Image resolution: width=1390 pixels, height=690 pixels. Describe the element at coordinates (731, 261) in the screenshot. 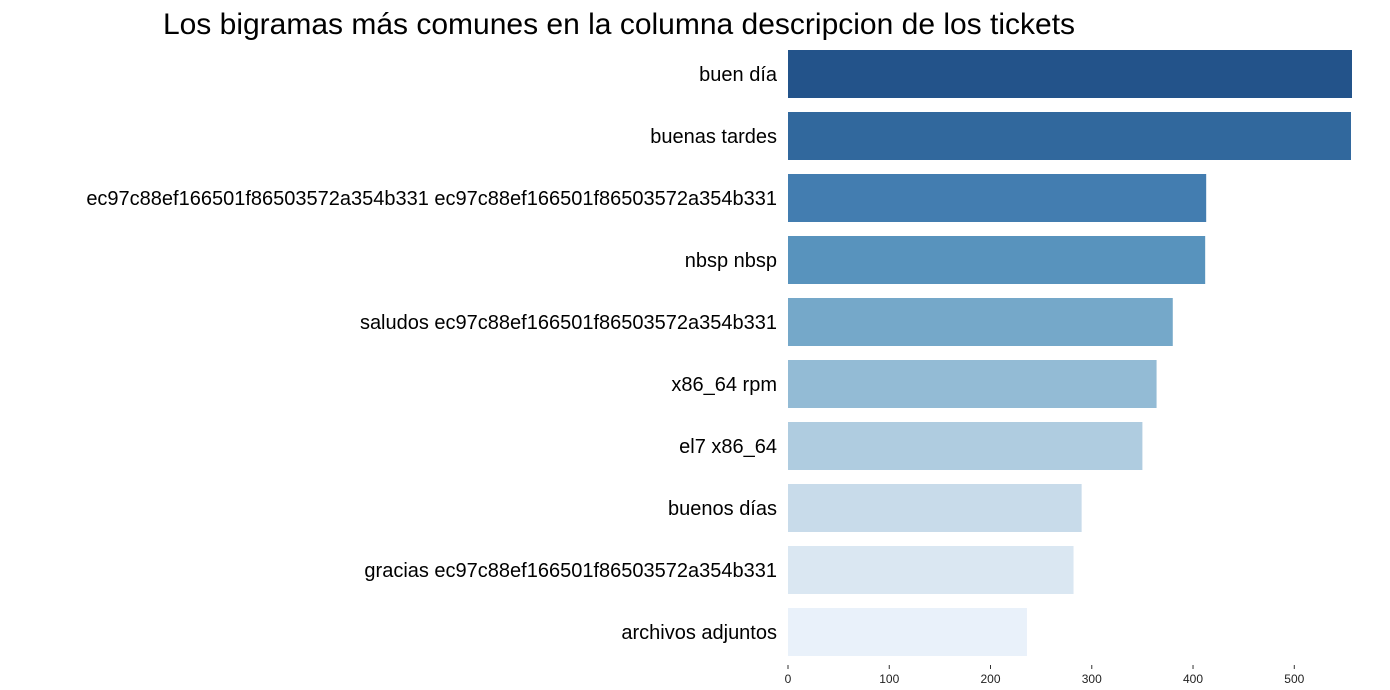

I see `category-label-3: nbsp nbsp` at that location.